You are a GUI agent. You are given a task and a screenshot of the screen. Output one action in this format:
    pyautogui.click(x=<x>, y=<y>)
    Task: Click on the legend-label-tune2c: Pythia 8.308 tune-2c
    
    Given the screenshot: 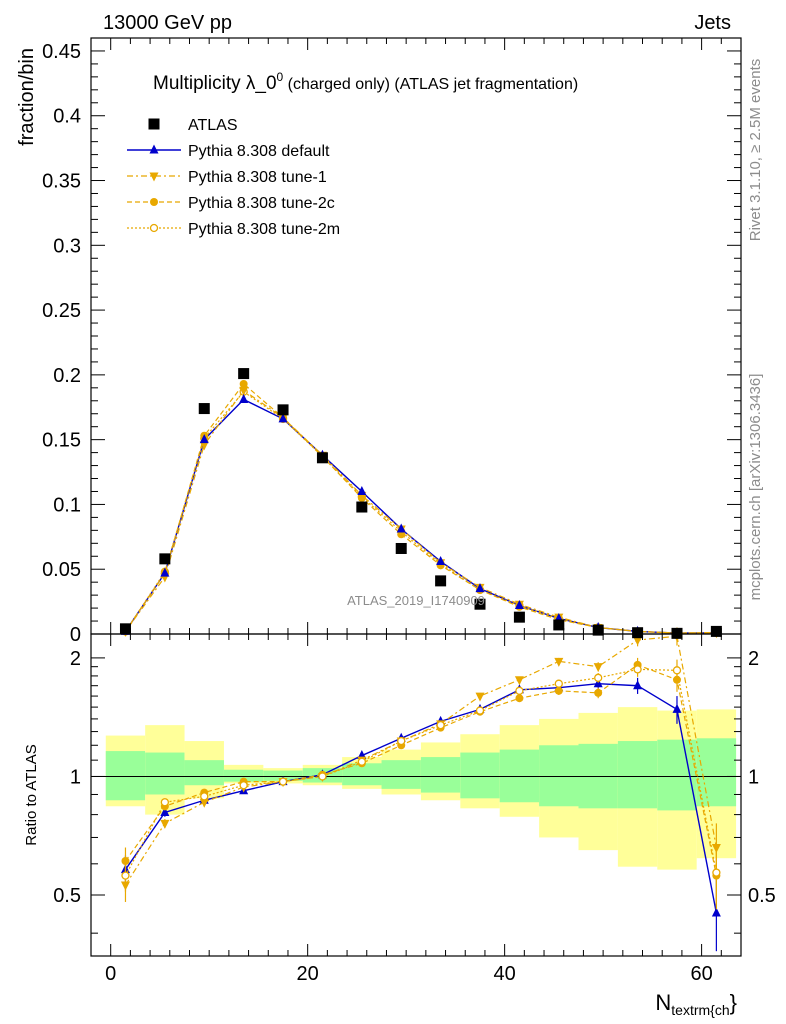 What is the action you would take?
    pyautogui.click(x=261, y=203)
    